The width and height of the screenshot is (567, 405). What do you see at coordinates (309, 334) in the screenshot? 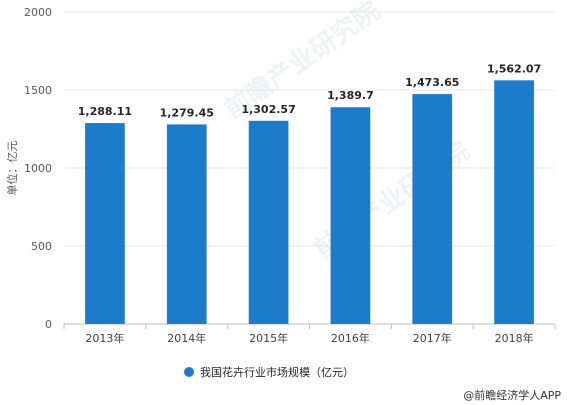
I see `x-axis: 2013年 2014年 2015年 2016年 2017年 2018年` at bounding box center [309, 334].